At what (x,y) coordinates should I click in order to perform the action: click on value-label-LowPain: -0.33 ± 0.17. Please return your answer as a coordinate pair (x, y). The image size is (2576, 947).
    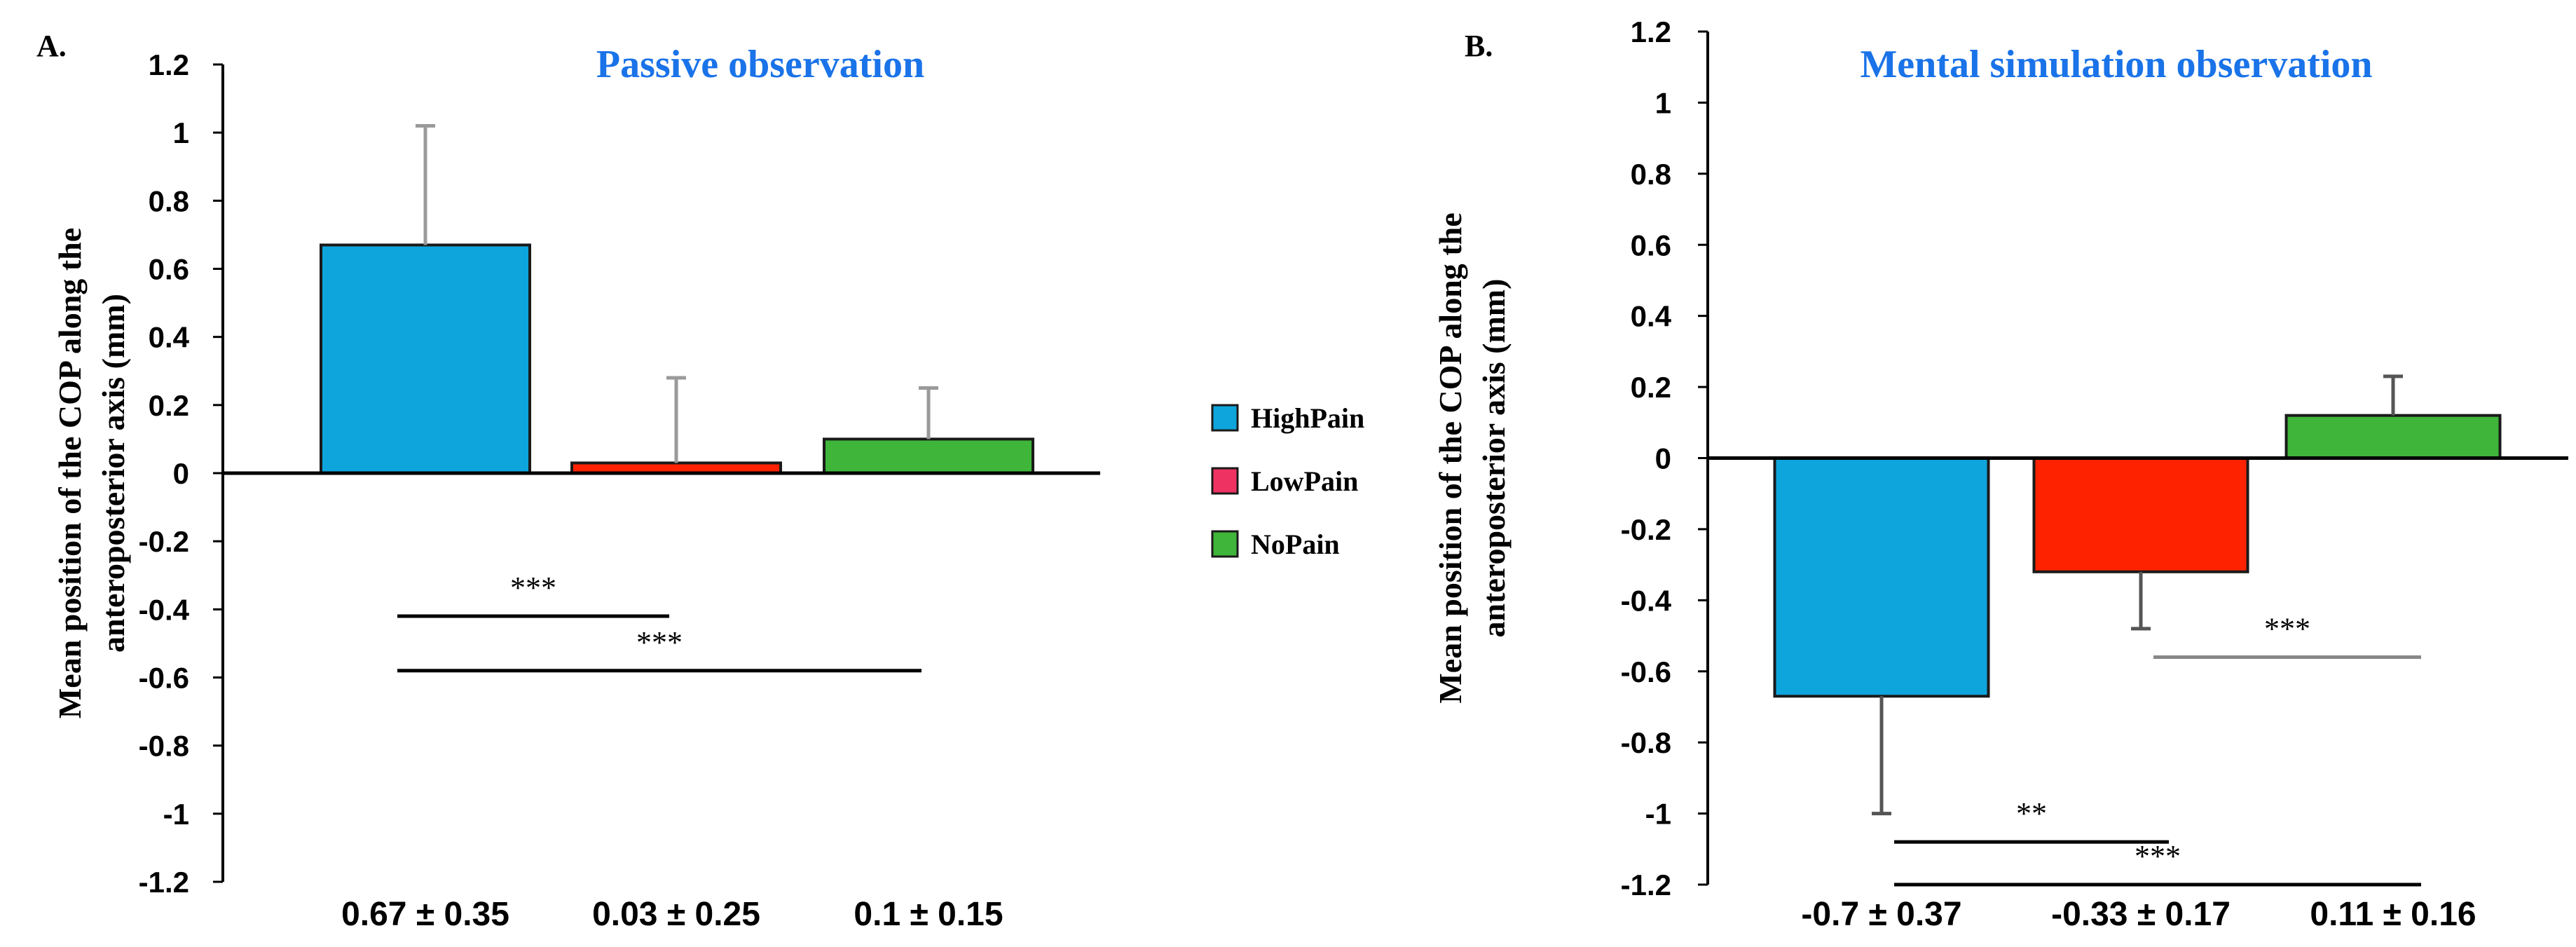
    Looking at the image, I should click on (2141, 914).